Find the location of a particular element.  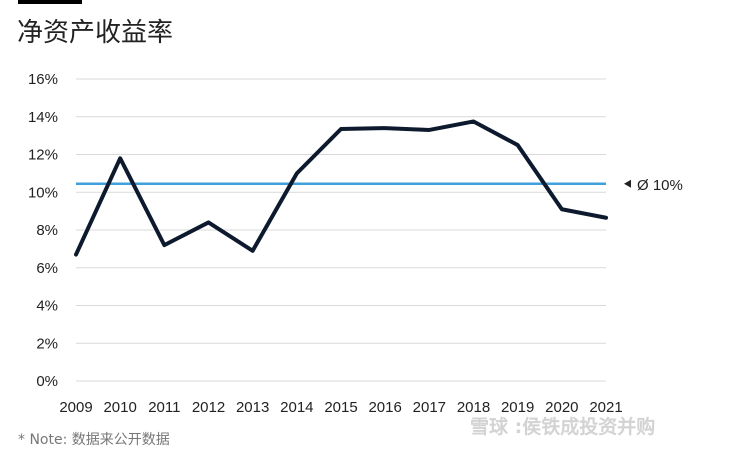

y-tick-label-8: 8% is located at coordinates (47, 230).